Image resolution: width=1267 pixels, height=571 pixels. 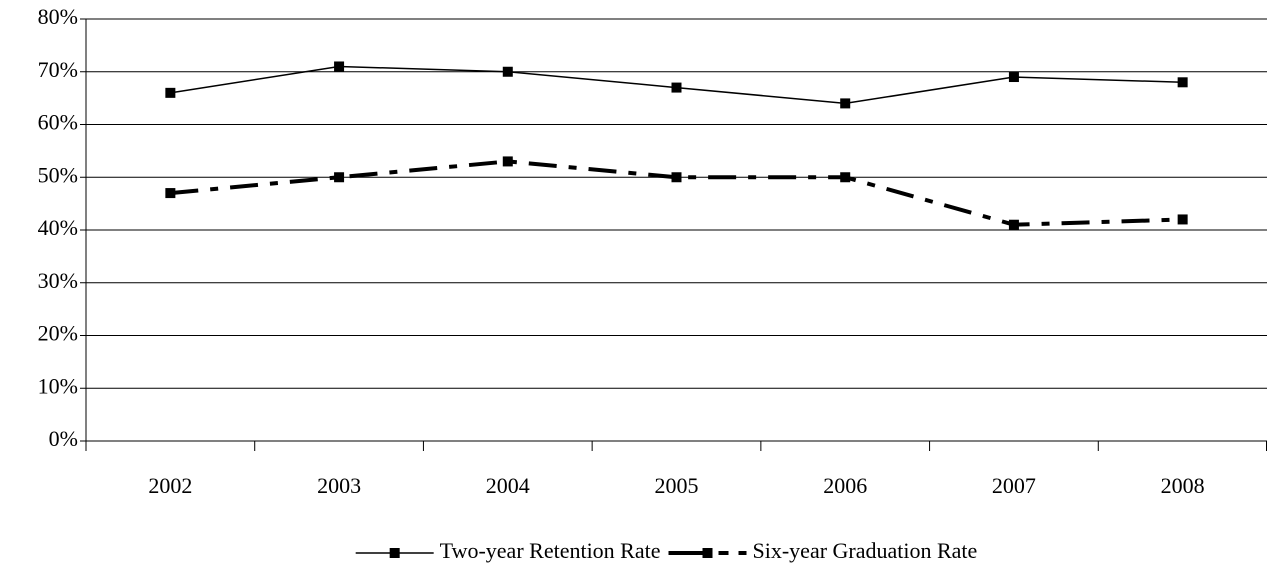 What do you see at coordinates (58, 280) in the screenshot?
I see `y-tick-label: 30%` at bounding box center [58, 280].